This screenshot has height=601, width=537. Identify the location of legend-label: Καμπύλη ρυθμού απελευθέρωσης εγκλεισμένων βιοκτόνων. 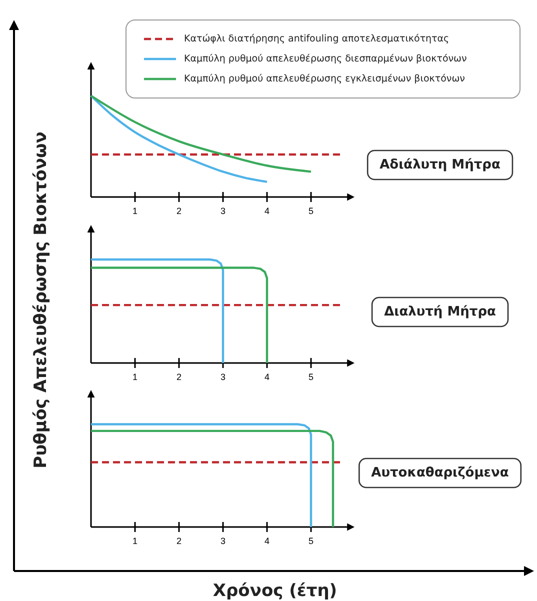
(324, 79).